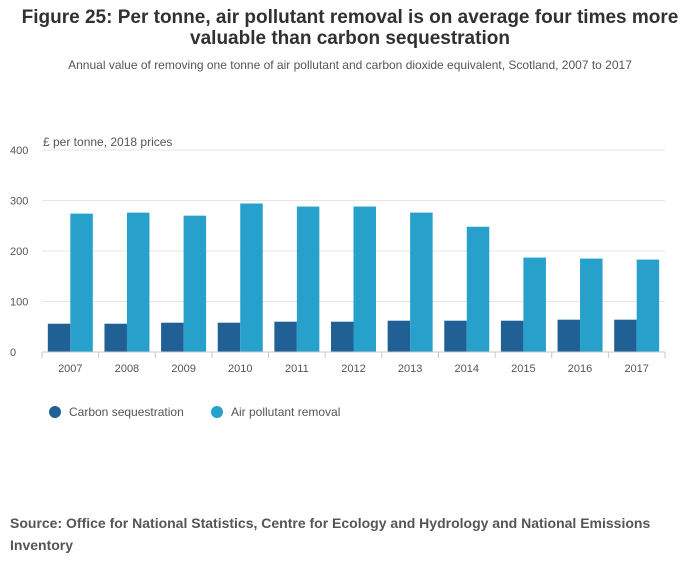 The image size is (700, 574). I want to click on bar-carbon-sequestration-2010, so click(229, 337).